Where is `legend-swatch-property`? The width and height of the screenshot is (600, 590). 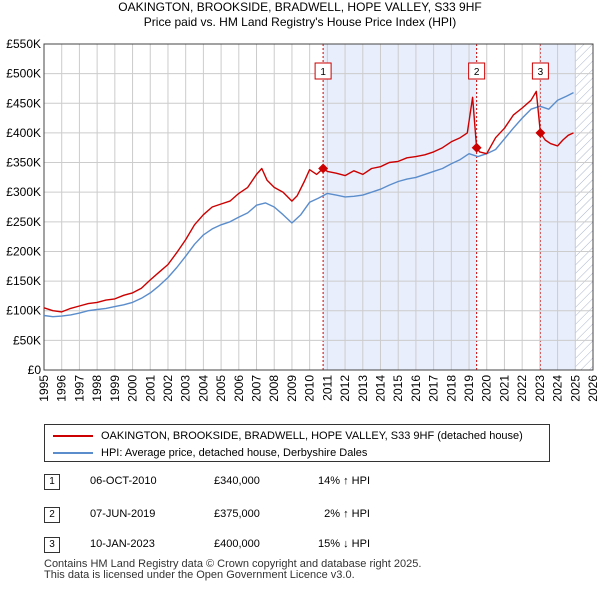
legend-swatch-property is located at coordinates (73, 436).